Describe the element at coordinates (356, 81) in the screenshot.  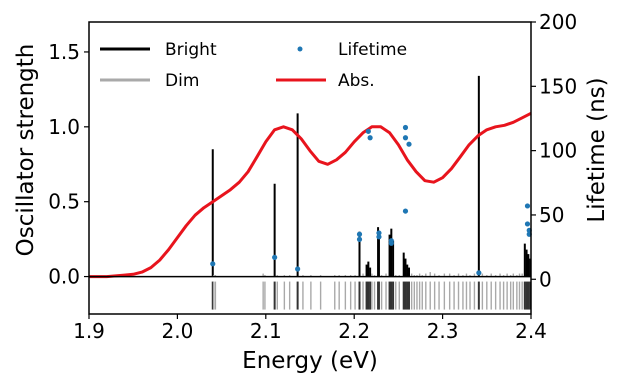
I see `legend-abs-label: Abs.` at that location.